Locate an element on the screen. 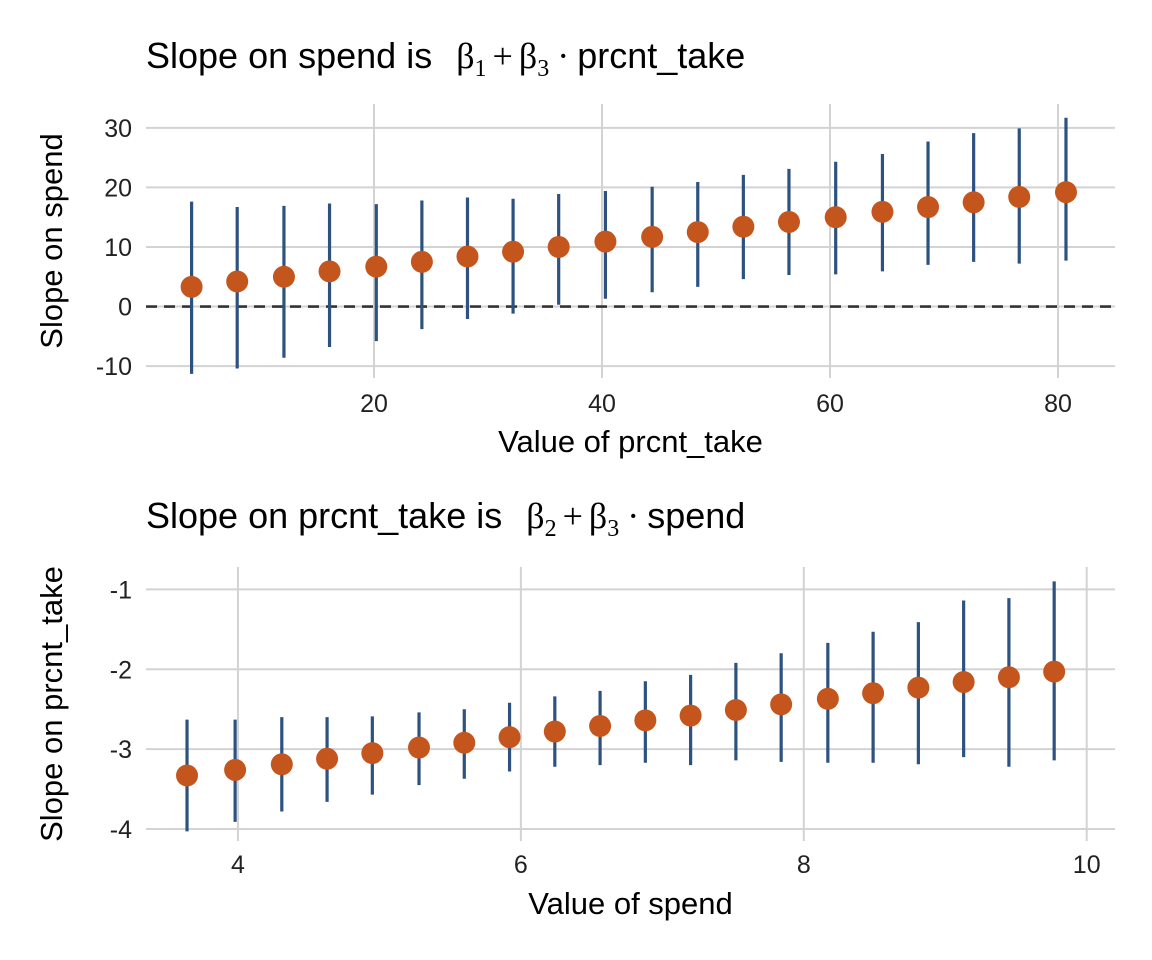  x-tick-label: 10 is located at coordinates (1087, 865).